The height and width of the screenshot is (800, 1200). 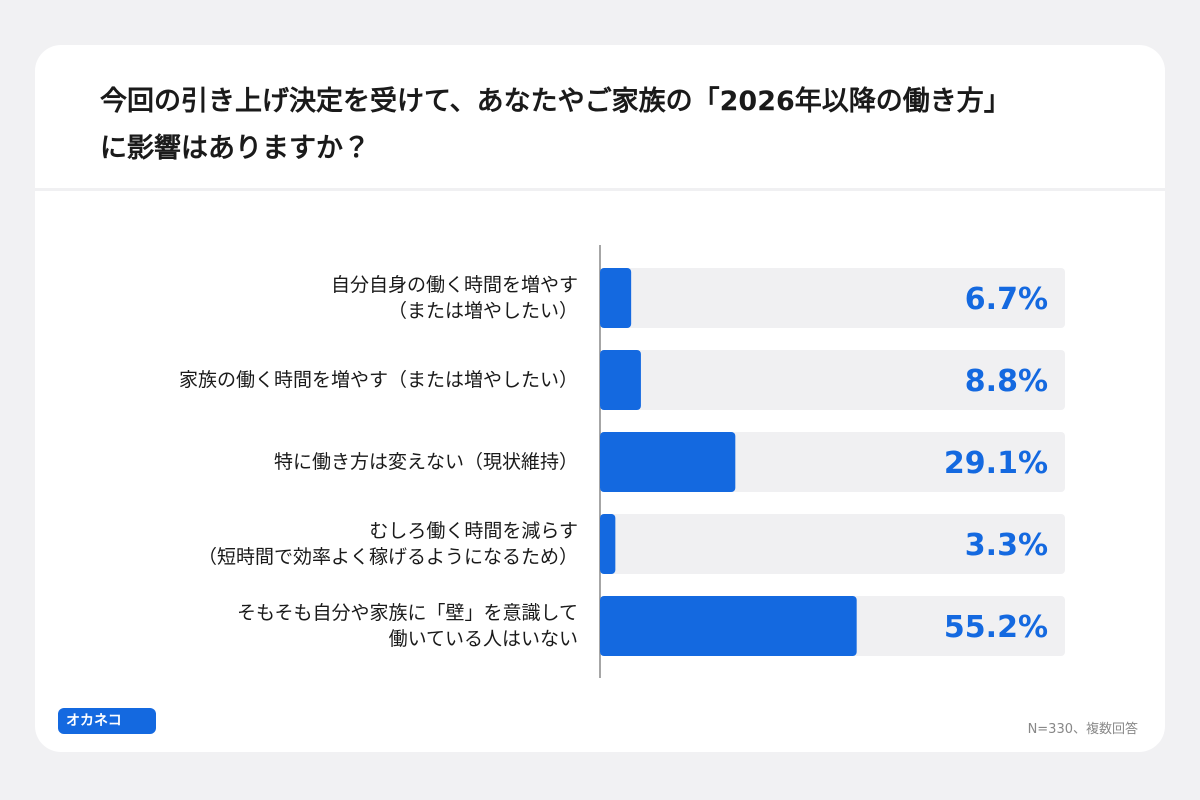 What do you see at coordinates (996, 627) in the screenshot?
I see `value-label: 55.2%` at bounding box center [996, 627].